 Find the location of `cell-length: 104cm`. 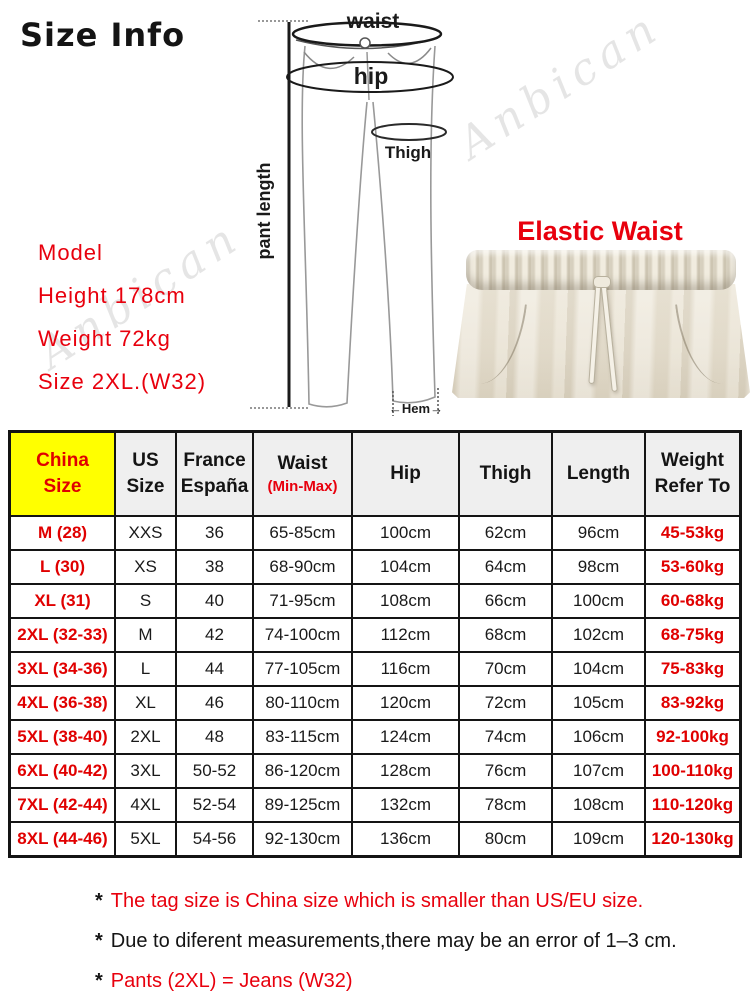

cell-length: 104cm is located at coordinates (598, 669).